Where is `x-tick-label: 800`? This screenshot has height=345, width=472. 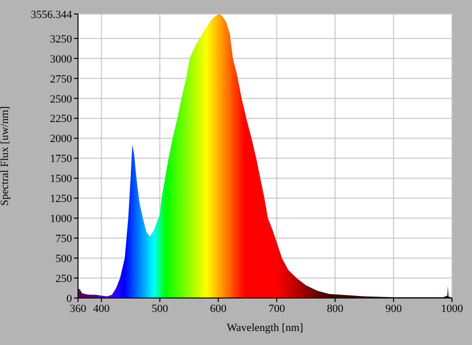
x-tick-label: 800 is located at coordinates (335, 308).